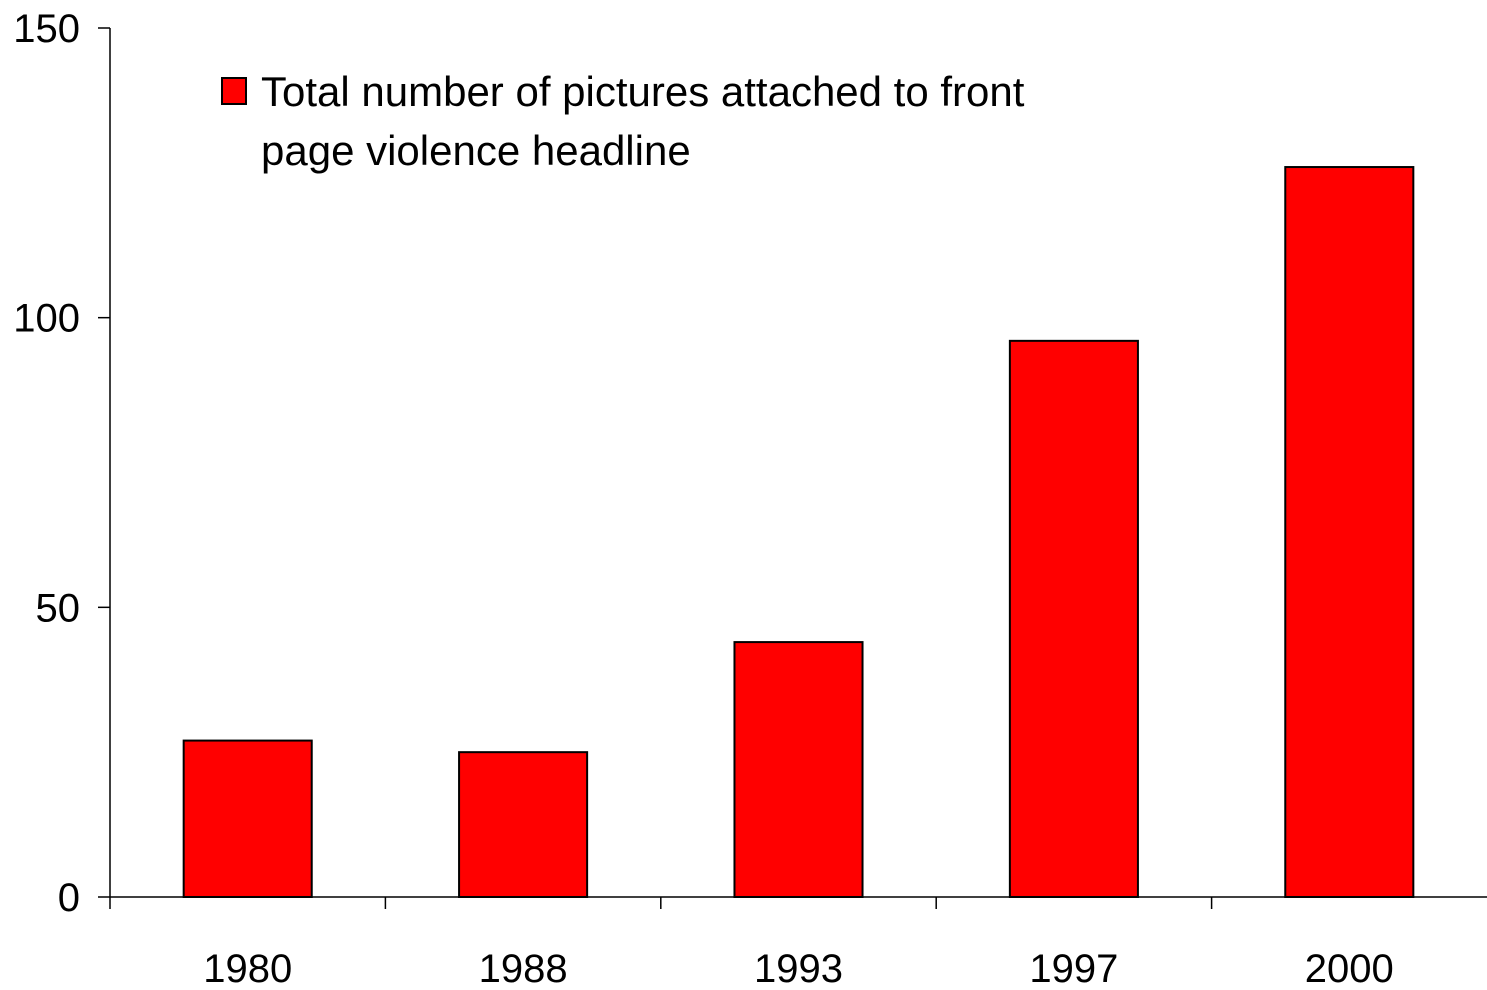 This screenshot has width=1487, height=990. Describe the element at coordinates (58, 608) in the screenshot. I see `y-tick-label: 50` at that location.